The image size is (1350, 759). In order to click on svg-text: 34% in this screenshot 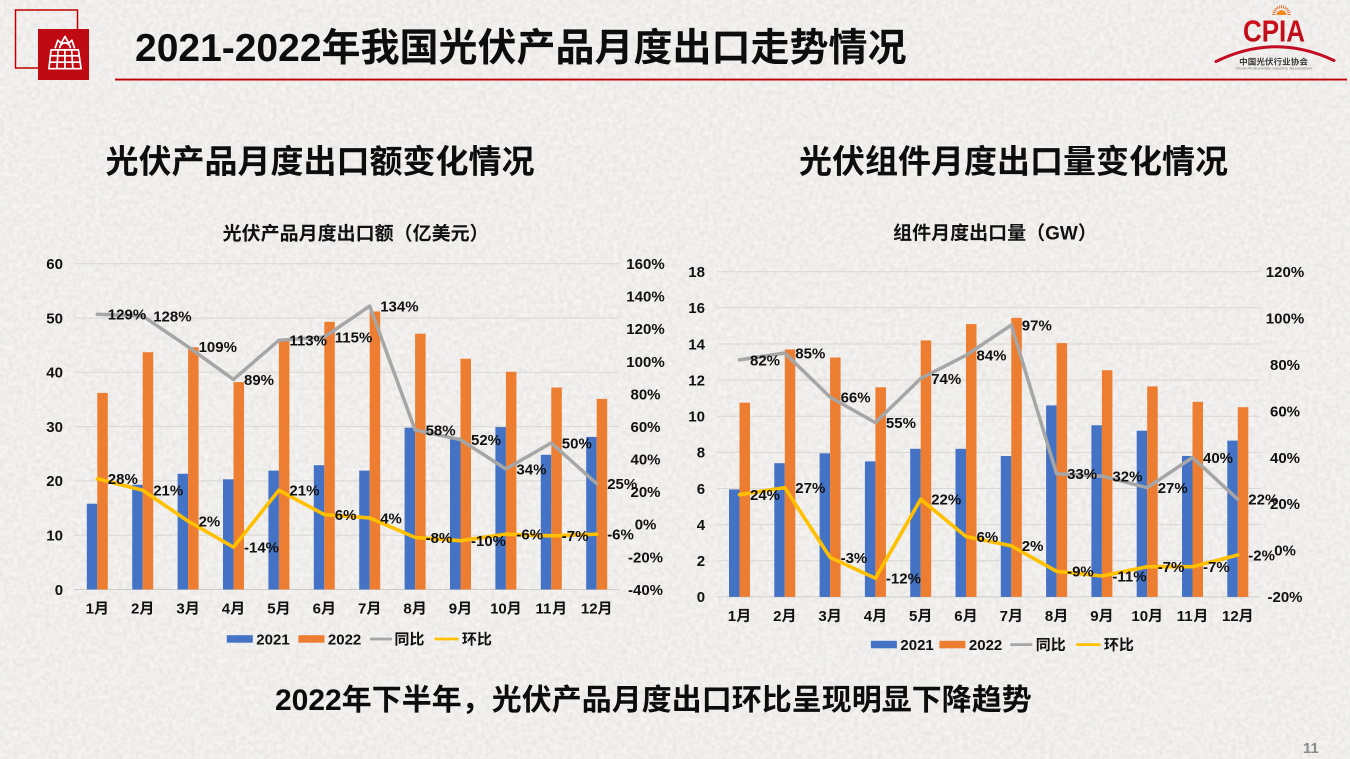, I will do `click(531, 469)`.